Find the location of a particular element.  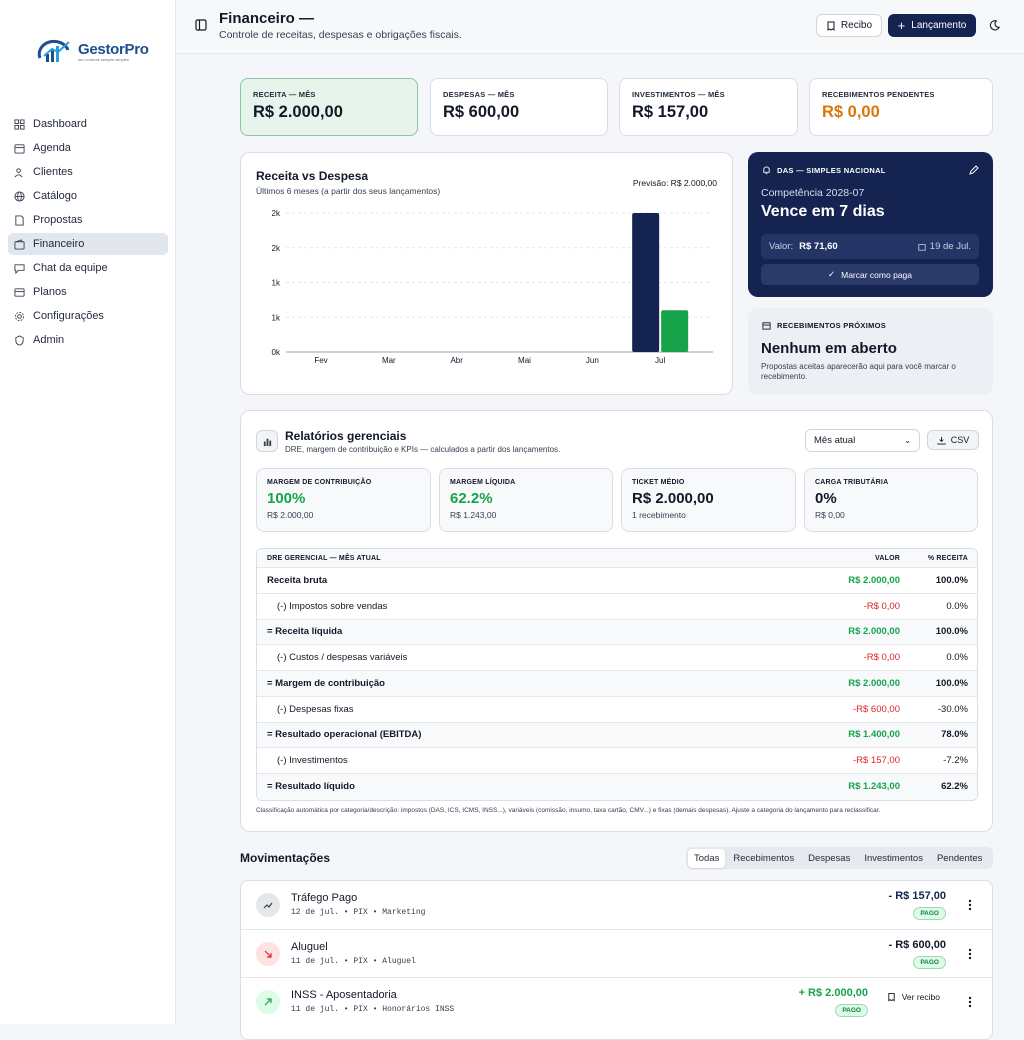

bar-despesa-jul is located at coordinates (675, 331).